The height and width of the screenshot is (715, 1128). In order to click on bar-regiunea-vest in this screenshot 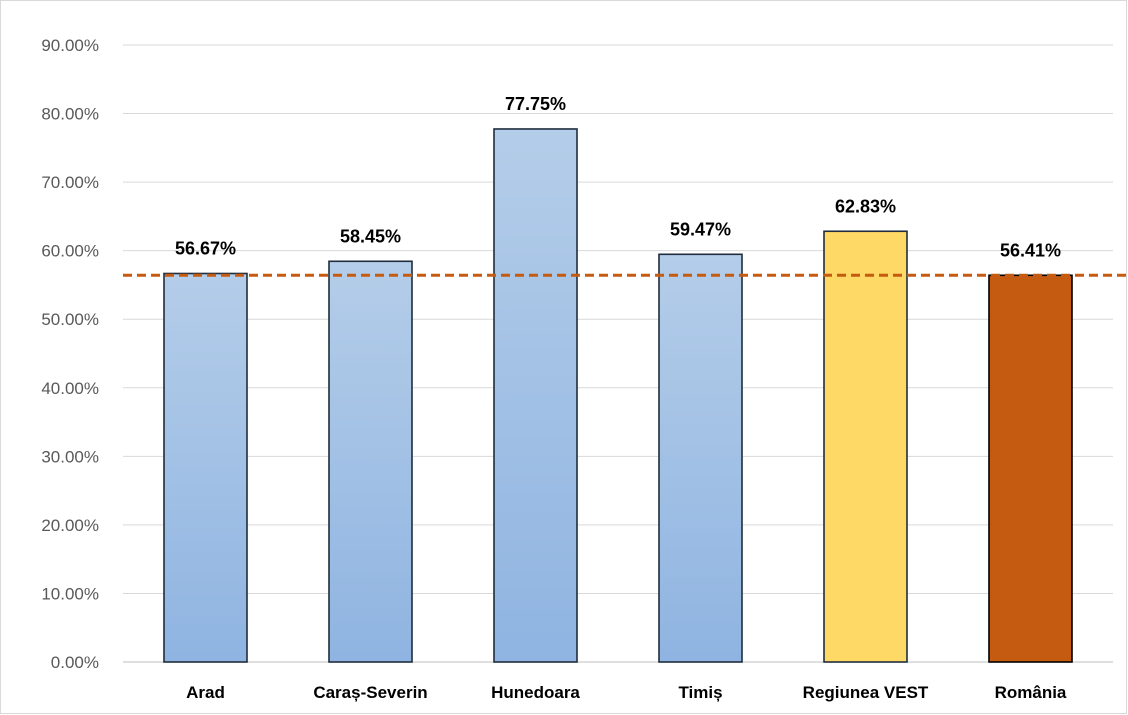, I will do `click(865, 446)`.